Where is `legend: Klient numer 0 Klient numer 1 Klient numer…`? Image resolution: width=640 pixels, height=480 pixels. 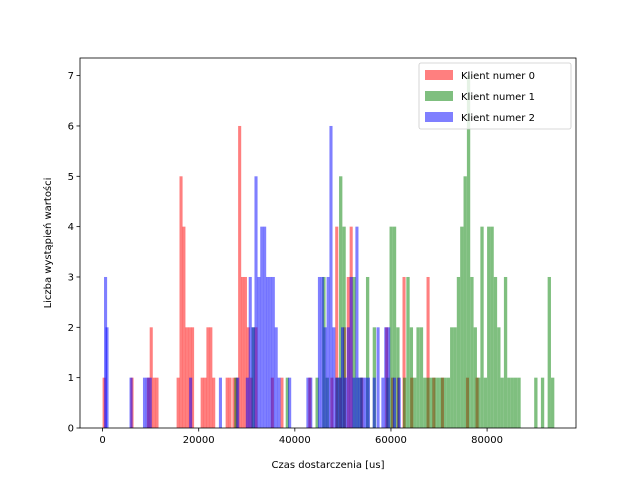
legend: Klient numer 0 Klient numer 1 Klient numer… is located at coordinates (495, 96).